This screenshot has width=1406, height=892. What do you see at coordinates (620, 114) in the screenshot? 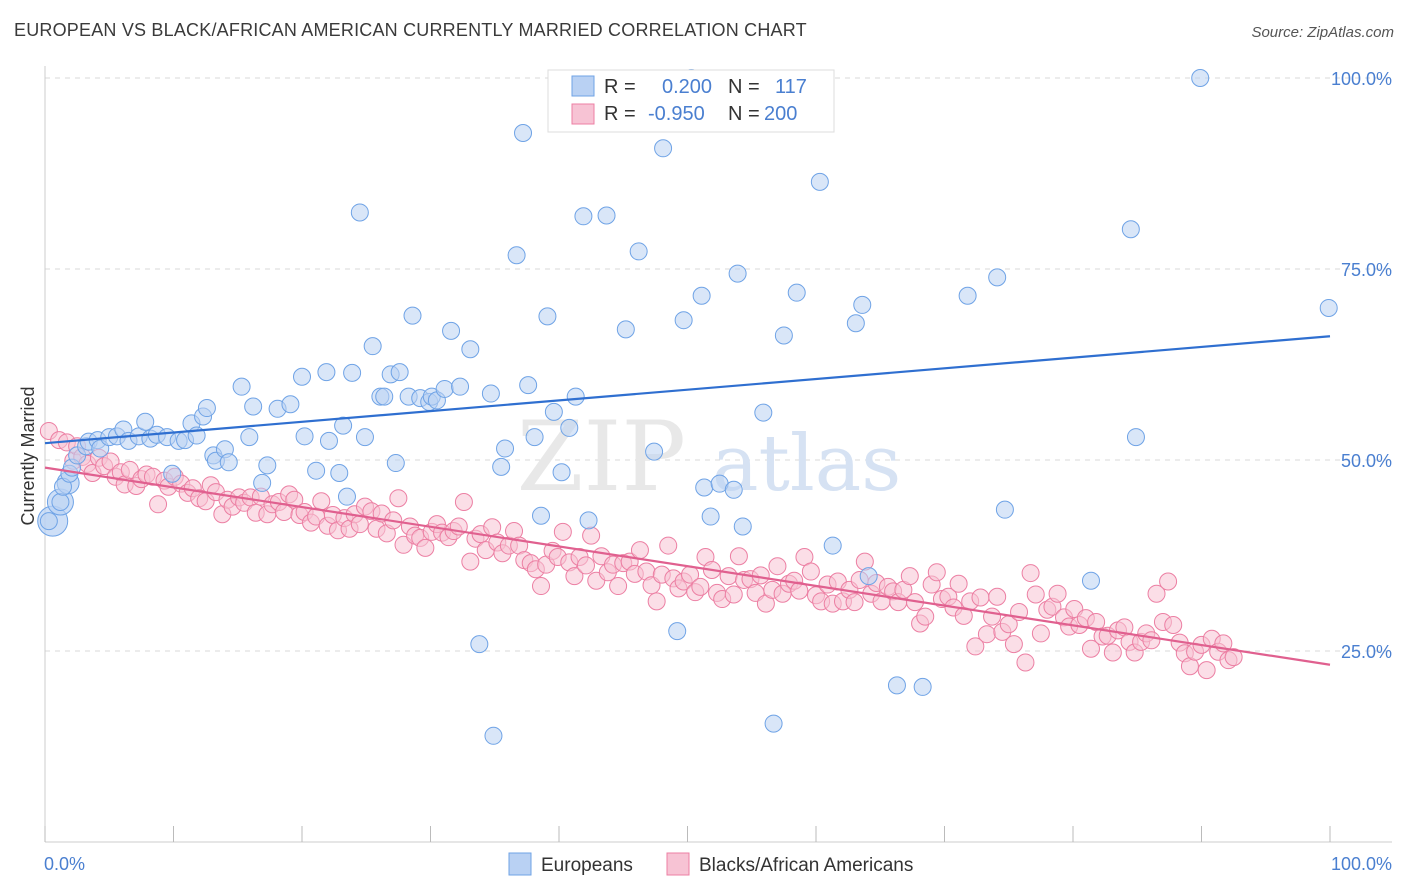
I see `legend-r-label-2: R =` at bounding box center [620, 114].